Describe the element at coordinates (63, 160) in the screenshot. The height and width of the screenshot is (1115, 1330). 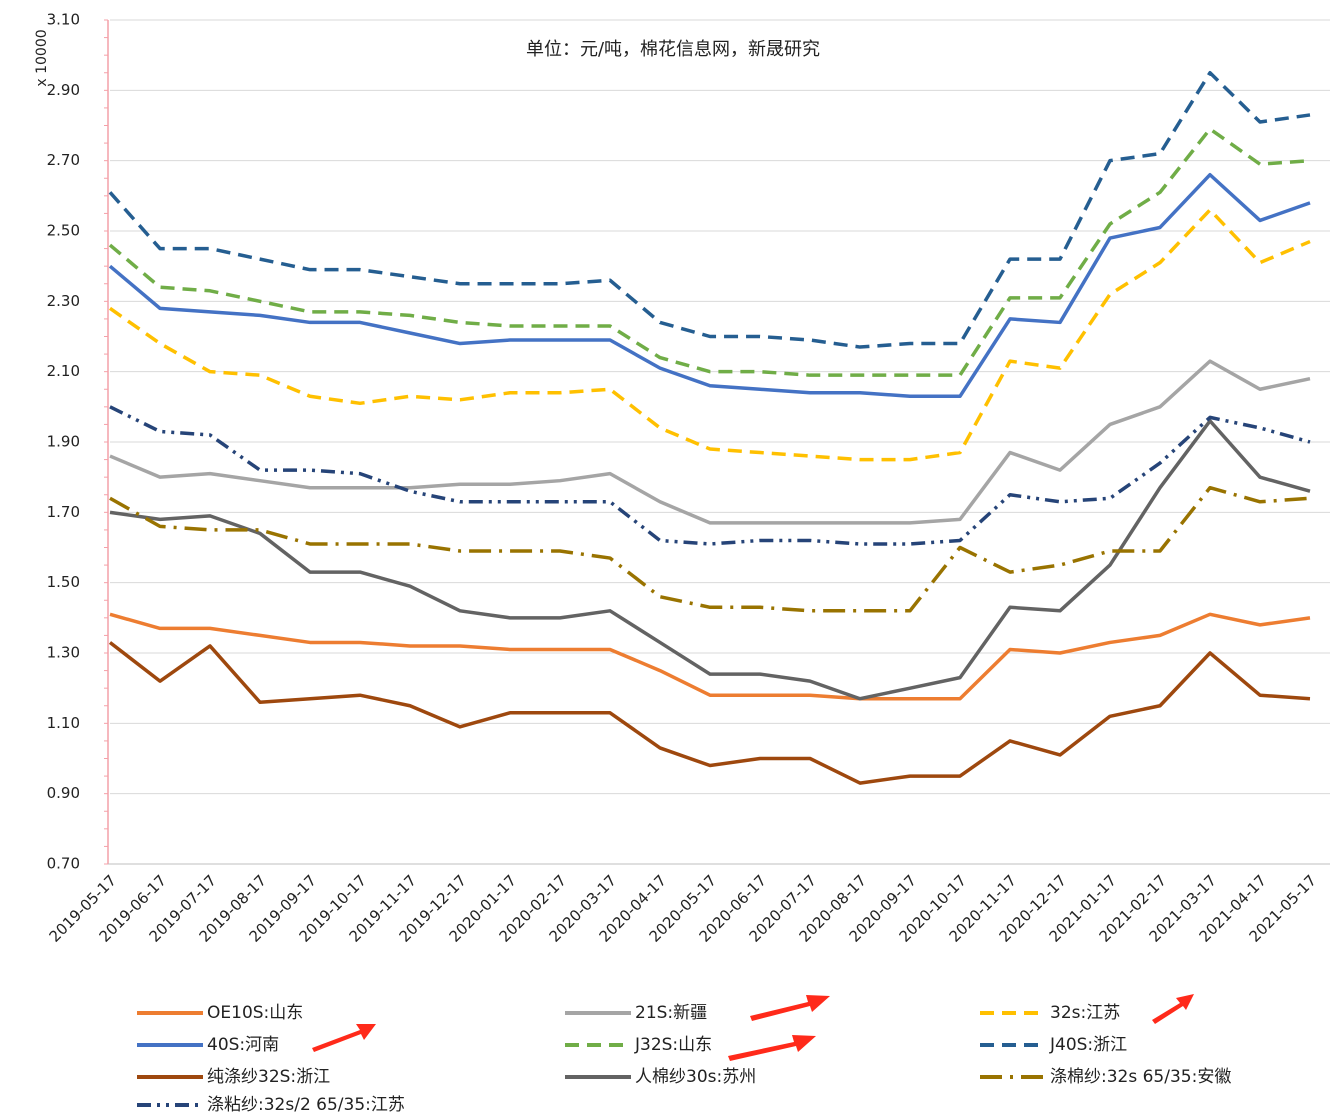
I see `y-tick-label: 2.70` at that location.